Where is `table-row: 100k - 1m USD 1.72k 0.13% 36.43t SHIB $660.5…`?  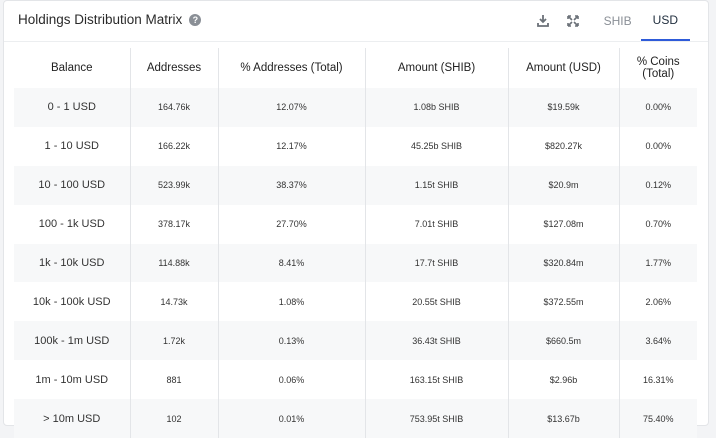 table-row: 100k - 1m USD 1.72k 0.13% 36.43t SHIB $660.5… is located at coordinates (355, 341).